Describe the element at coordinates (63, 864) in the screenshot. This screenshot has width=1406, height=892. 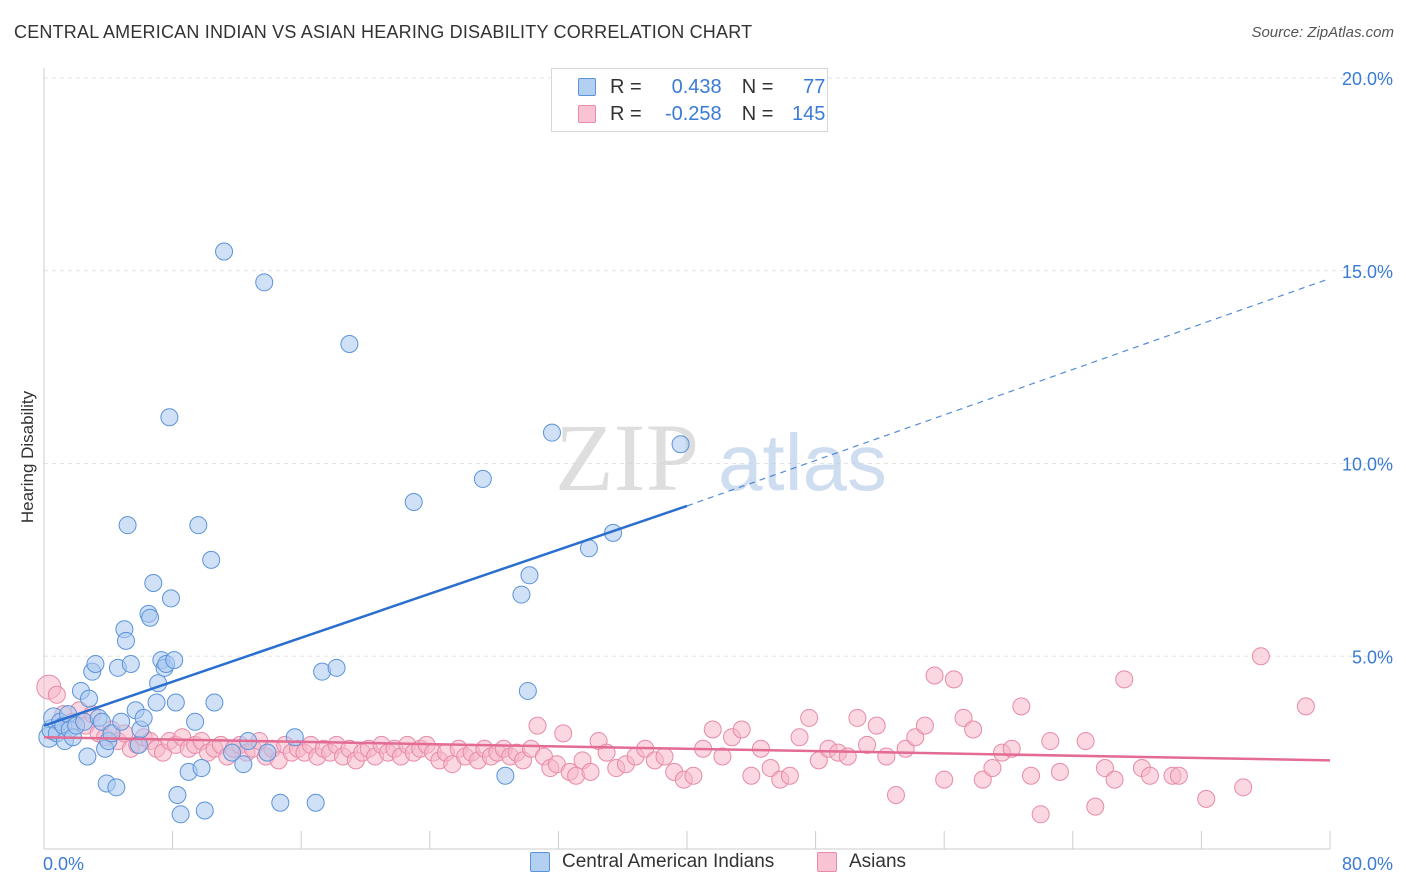
I see `x-tick-label: 0.0%` at that location.